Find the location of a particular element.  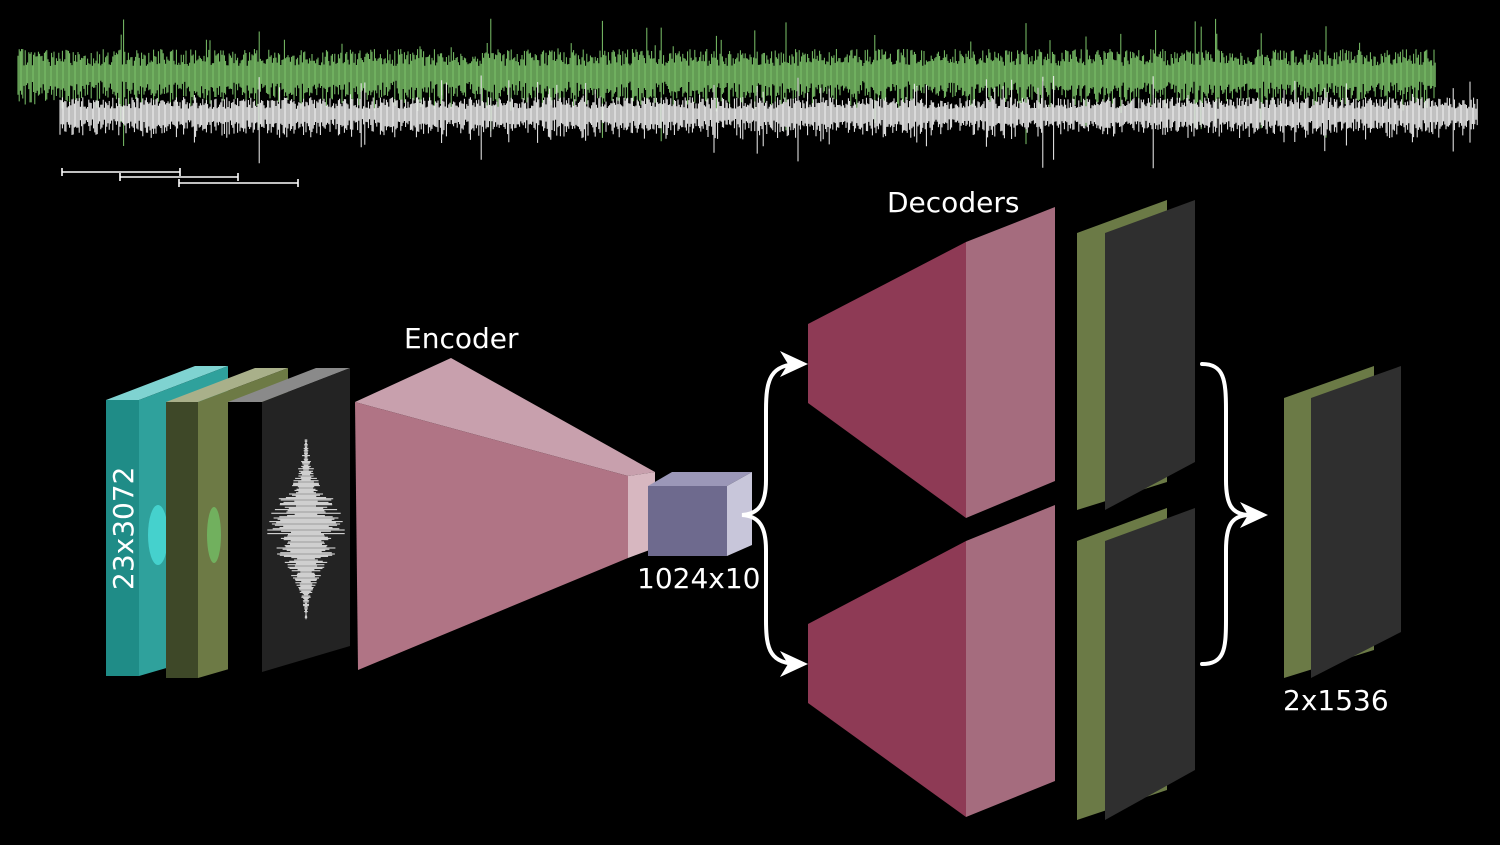

decoders-label: Decoders is located at coordinates (953, 202).